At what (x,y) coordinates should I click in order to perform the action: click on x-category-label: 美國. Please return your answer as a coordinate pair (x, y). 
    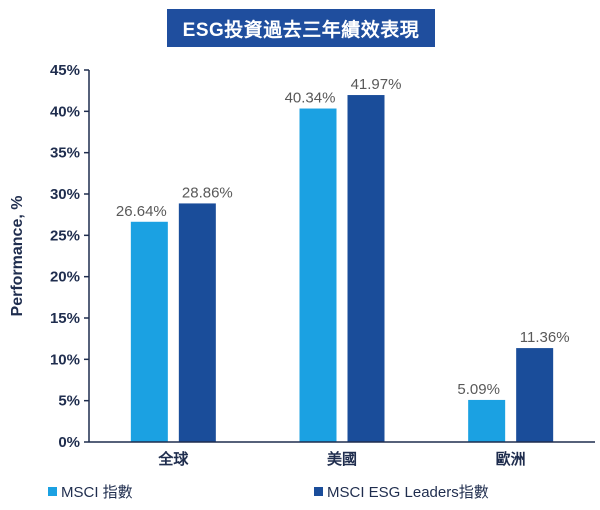
    Looking at the image, I should click on (342, 459).